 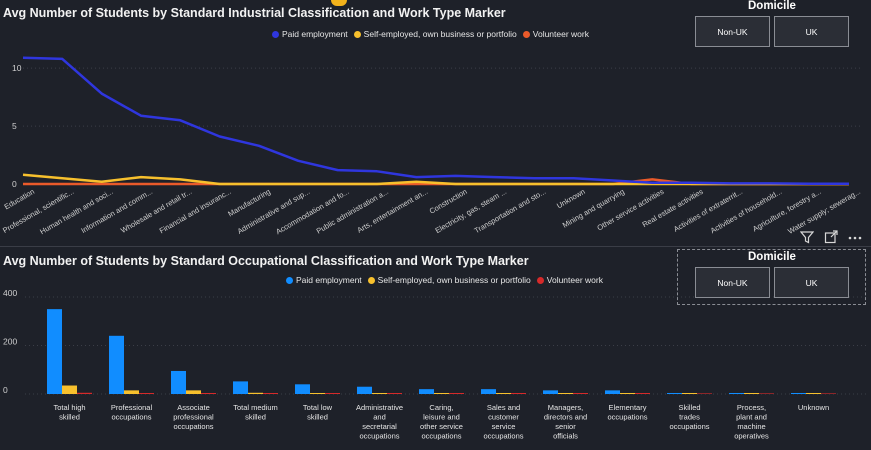 What do you see at coordinates (630, 210) in the screenshot?
I see `x-tick-label: Other service activities` at bounding box center [630, 210].